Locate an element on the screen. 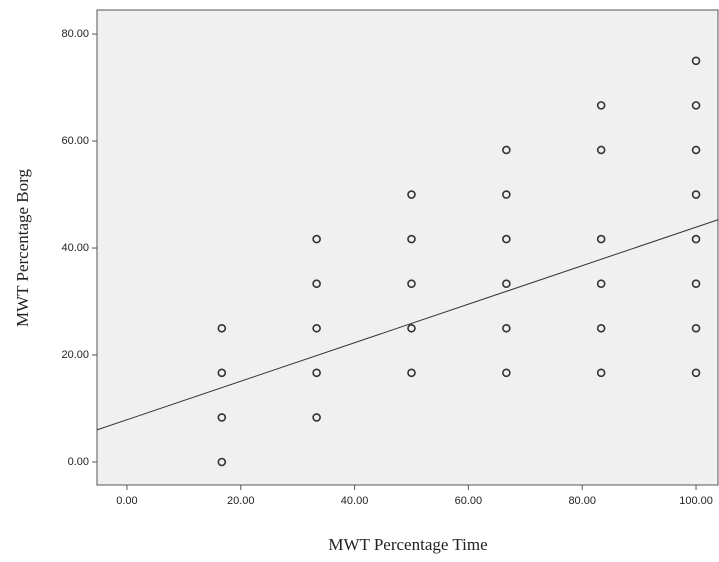 The width and height of the screenshot is (719, 562). x-tick-label: 100.00 is located at coordinates (696, 501).